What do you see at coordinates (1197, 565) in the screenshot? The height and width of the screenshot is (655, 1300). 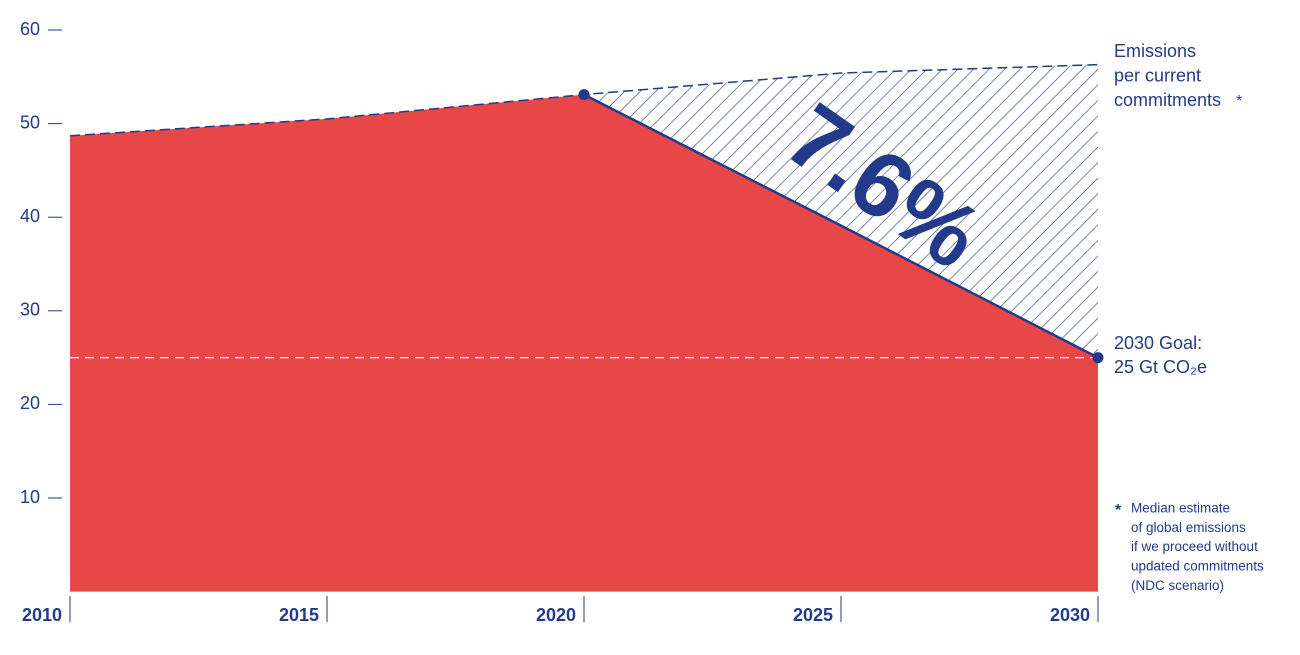 I see `footnote: updated commitments` at bounding box center [1197, 565].